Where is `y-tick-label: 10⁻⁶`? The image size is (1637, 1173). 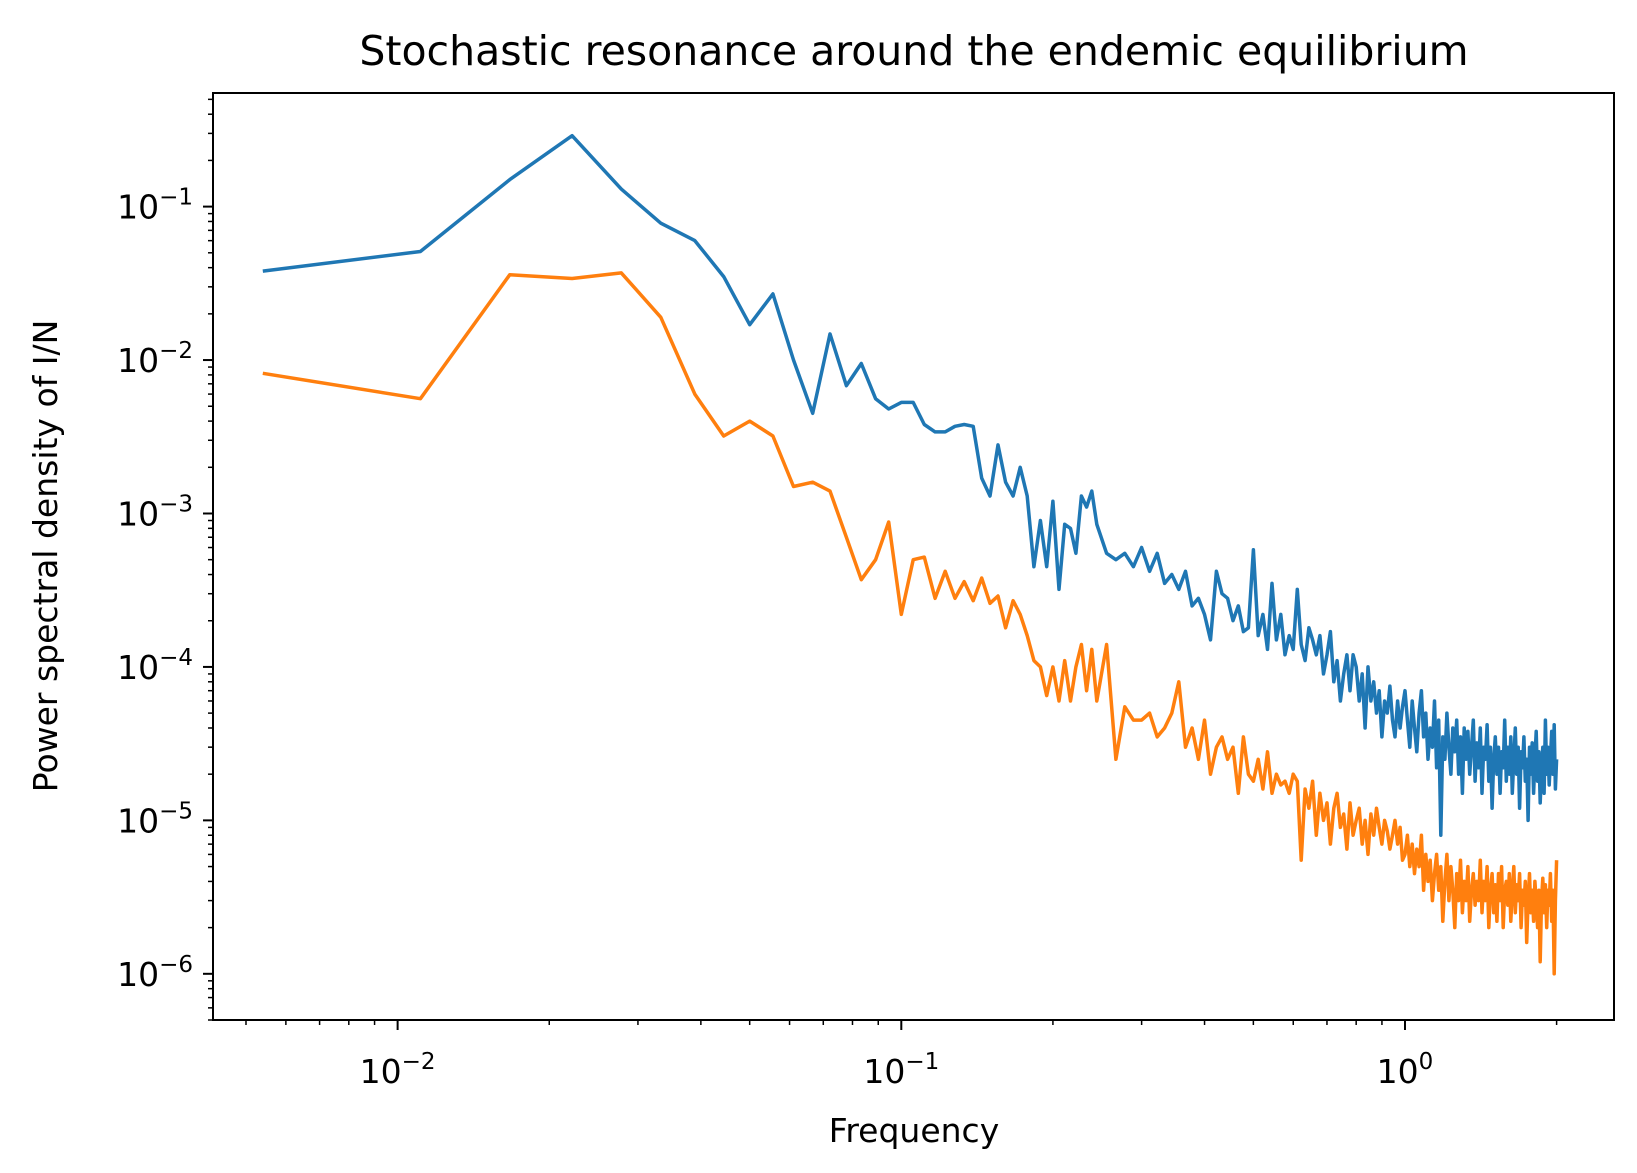
y-tick-label: 10⁻⁶ is located at coordinates (155, 973).